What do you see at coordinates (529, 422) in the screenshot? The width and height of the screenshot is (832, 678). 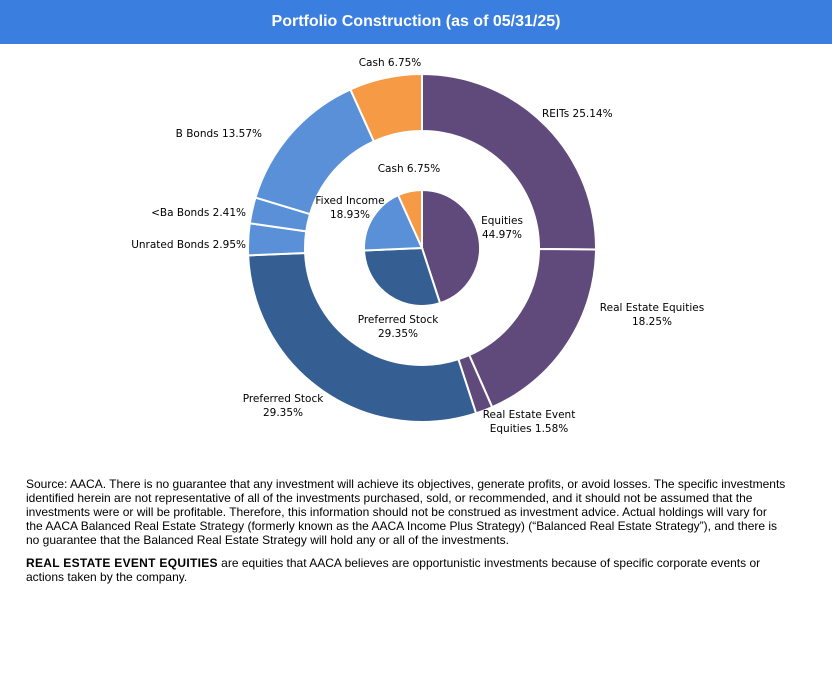 I see `outer-label-real-estate-event-equities: Real Estate Event Equities 1.58%` at bounding box center [529, 422].